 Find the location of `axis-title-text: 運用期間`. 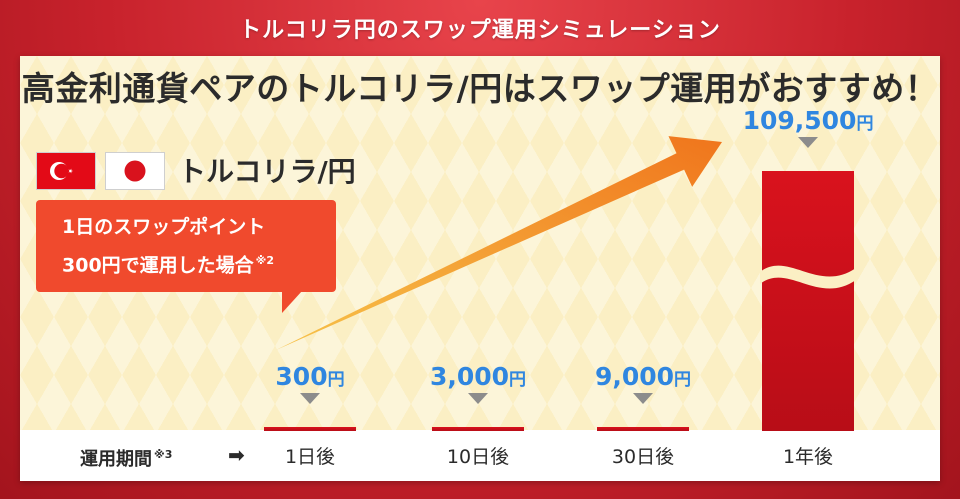

axis-title-text: 運用期間 is located at coordinates (116, 459).